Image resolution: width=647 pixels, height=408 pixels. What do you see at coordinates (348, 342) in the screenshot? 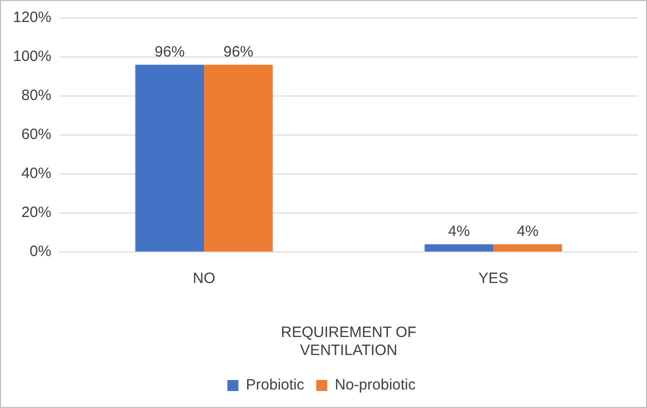
I see `x-axis-title: REQUIREMENT OF VENTILATION` at bounding box center [348, 342].